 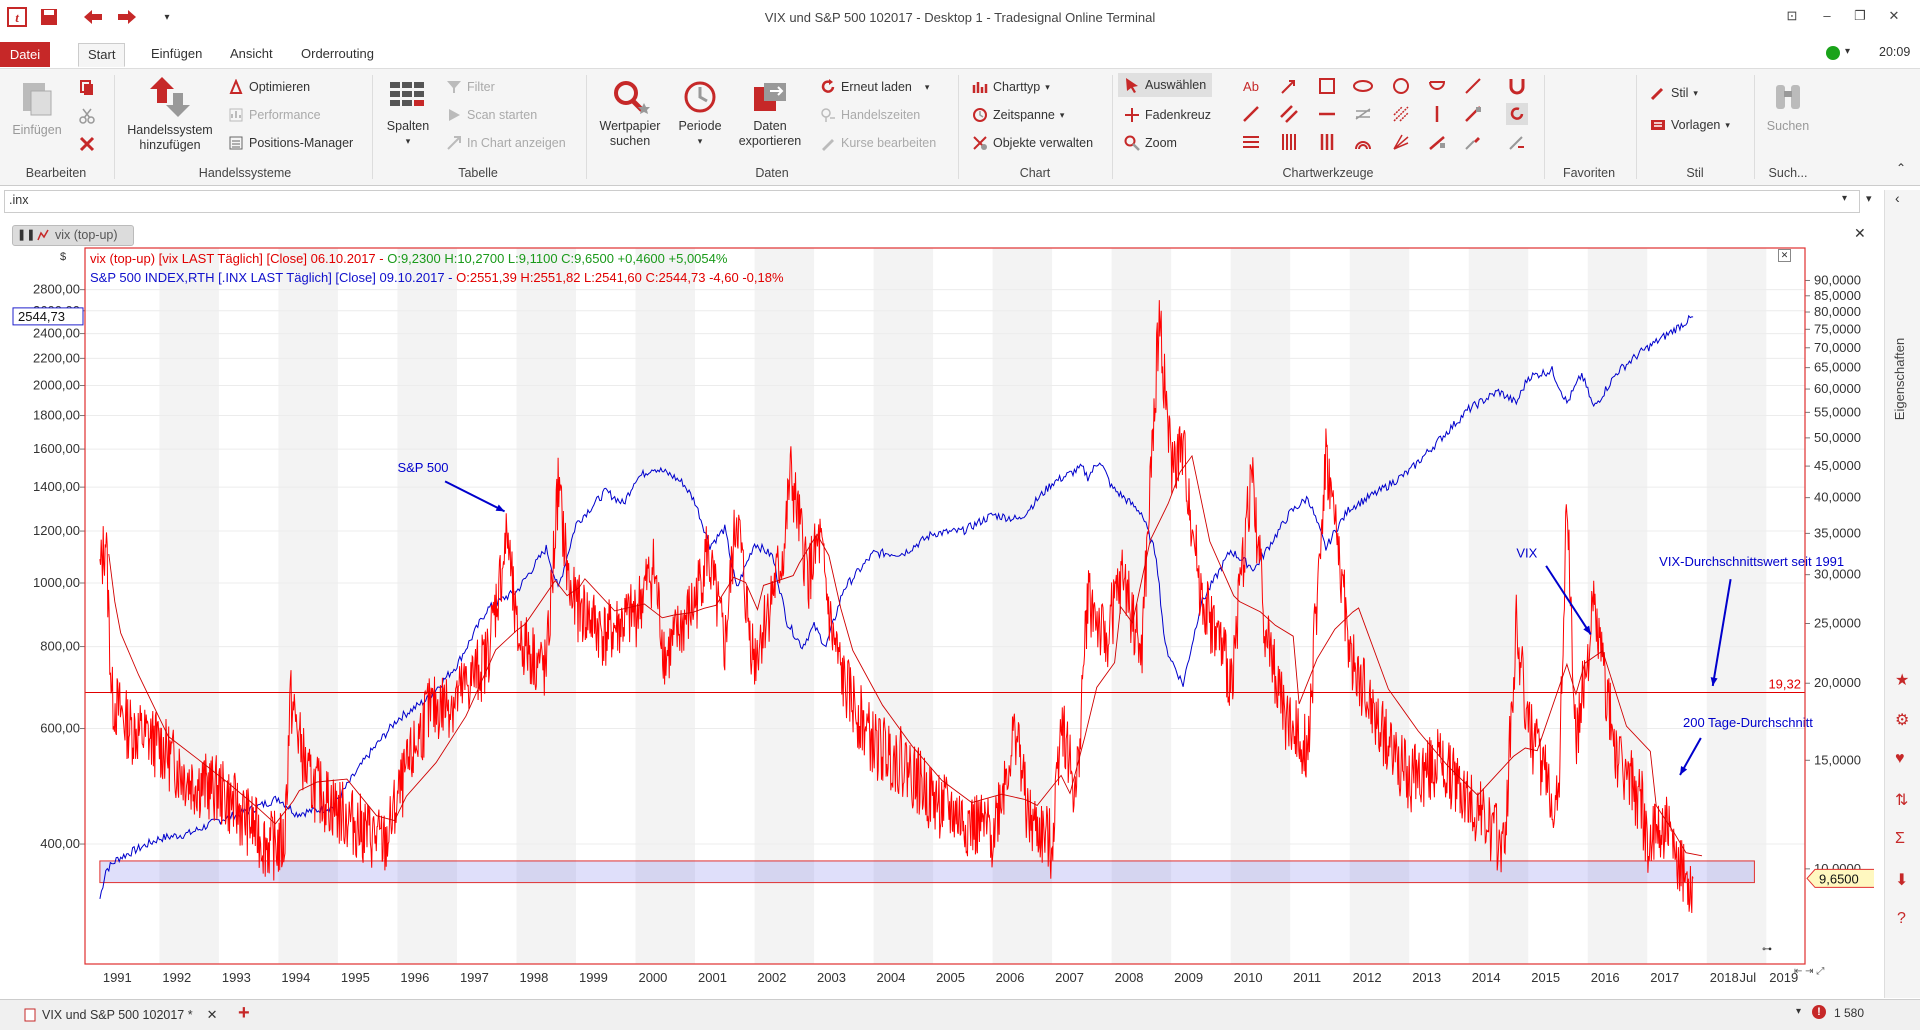 I want to click on copy-icon, so click(x=87, y=88).